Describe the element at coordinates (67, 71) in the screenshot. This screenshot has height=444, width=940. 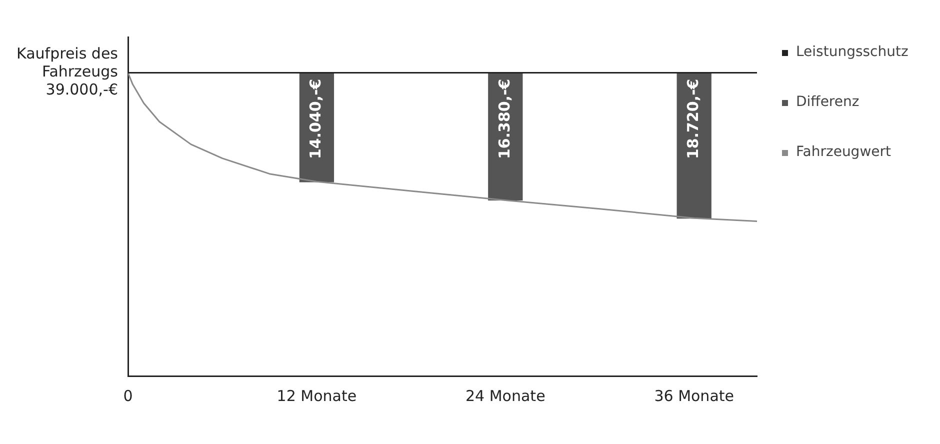
I see `y-tick-label: Kaufpreis des Fahrzeugs 39.000,-€` at that location.